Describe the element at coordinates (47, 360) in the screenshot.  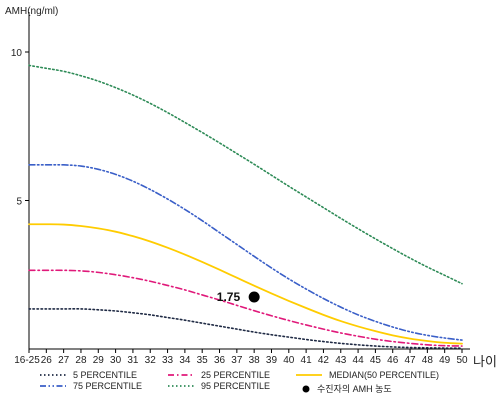
I see `x-tick-label: 26` at that location.